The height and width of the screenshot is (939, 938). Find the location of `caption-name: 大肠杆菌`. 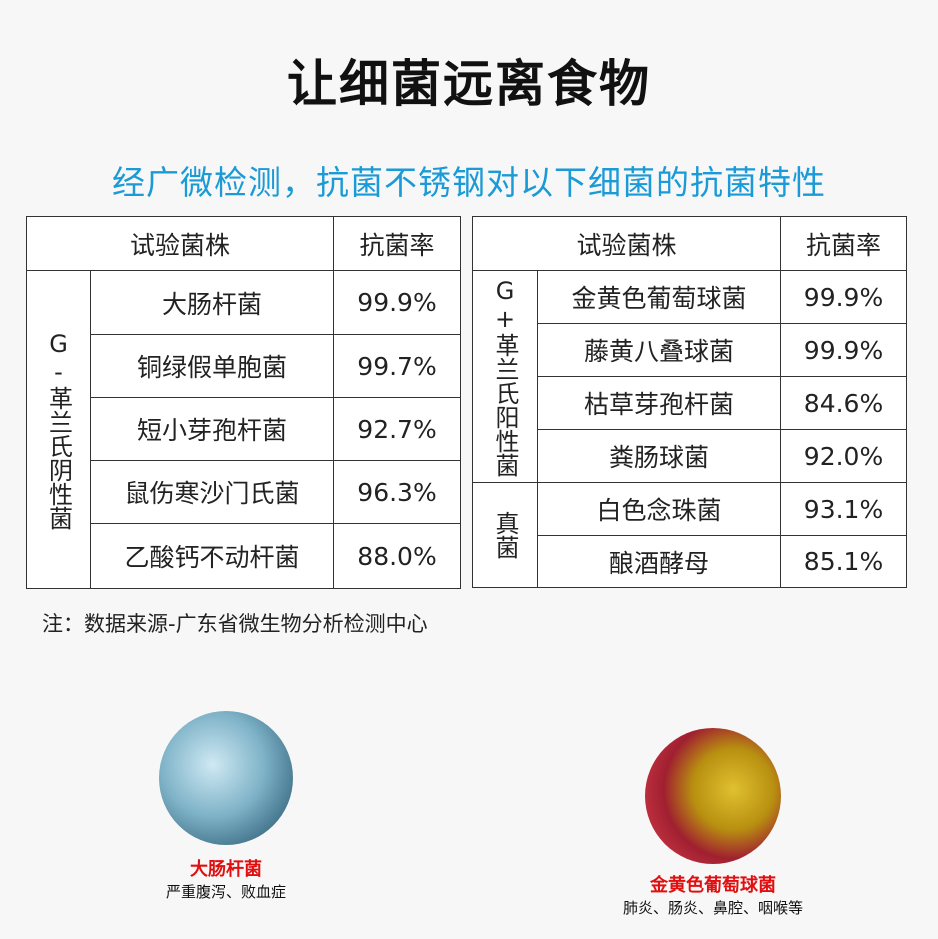

caption-name: 大肠杆菌 is located at coordinates (226, 869).